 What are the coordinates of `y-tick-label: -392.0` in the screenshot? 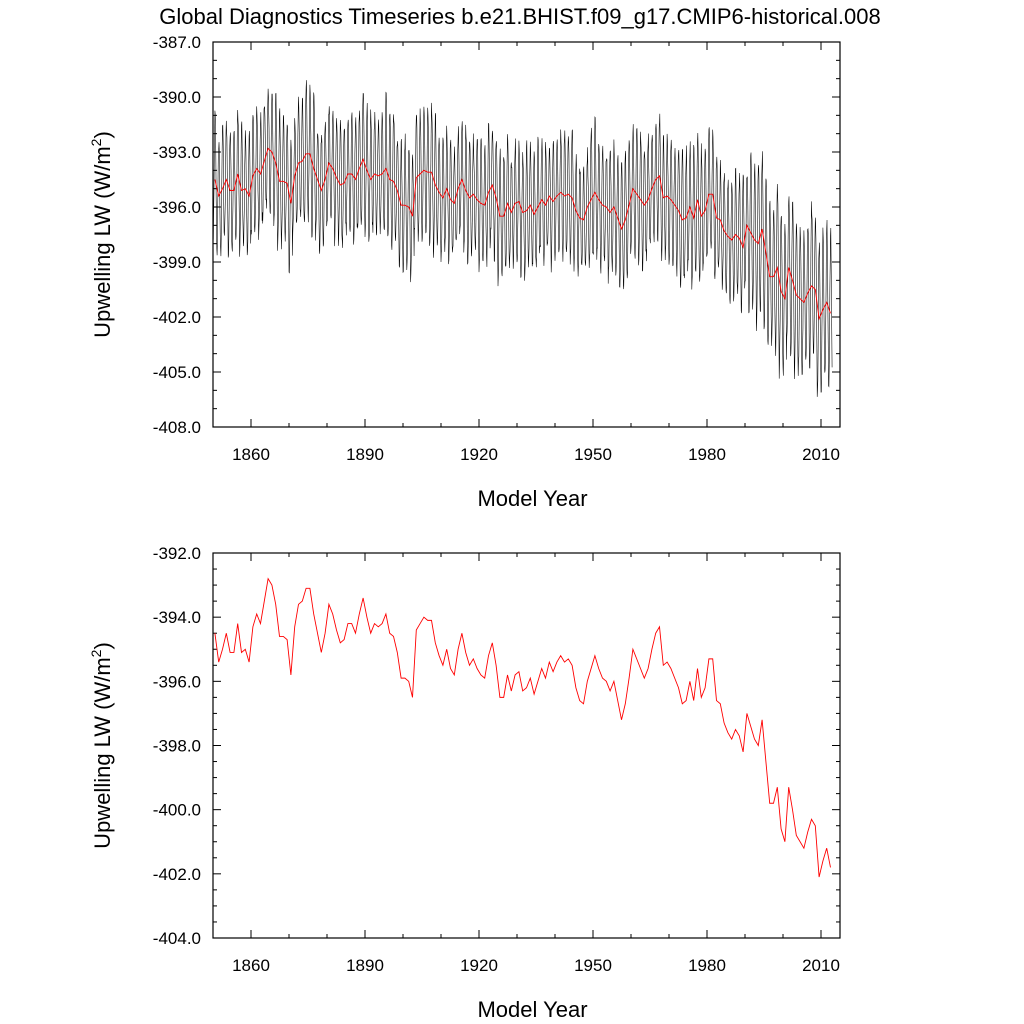 It's located at (177, 553).